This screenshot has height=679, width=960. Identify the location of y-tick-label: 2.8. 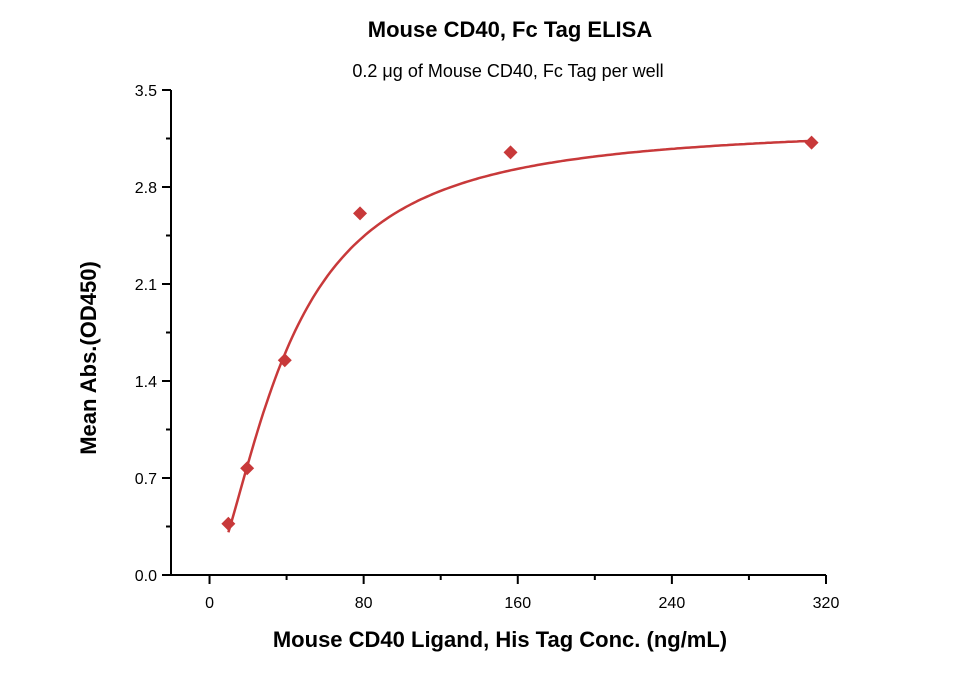
(146, 188).